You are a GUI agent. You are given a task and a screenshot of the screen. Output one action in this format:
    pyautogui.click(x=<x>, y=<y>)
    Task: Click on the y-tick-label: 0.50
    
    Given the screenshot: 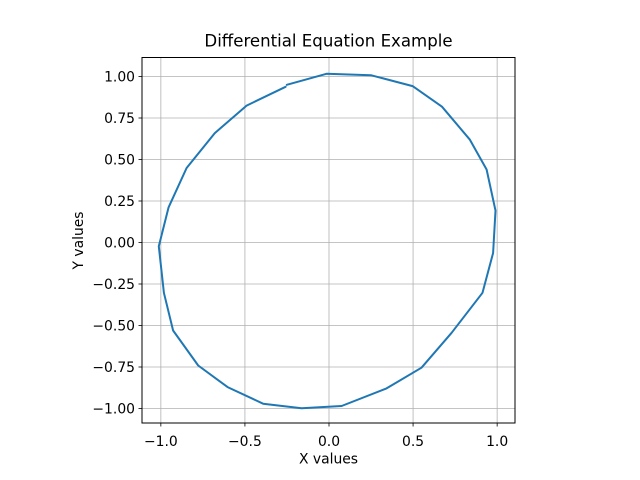 What is the action you would take?
    pyautogui.click(x=119, y=160)
    